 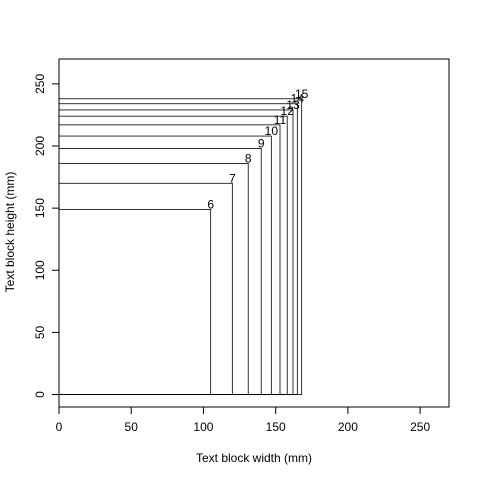 What do you see at coordinates (40, 394) in the screenshot?
I see `y-tick-label: 0` at bounding box center [40, 394].